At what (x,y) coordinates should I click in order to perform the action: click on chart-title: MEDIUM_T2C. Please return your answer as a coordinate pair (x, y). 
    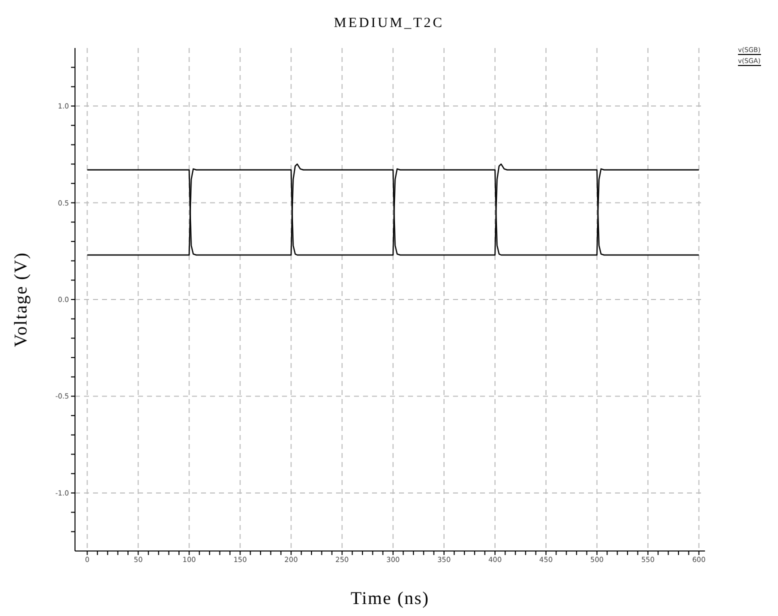
    Looking at the image, I should click on (389, 24).